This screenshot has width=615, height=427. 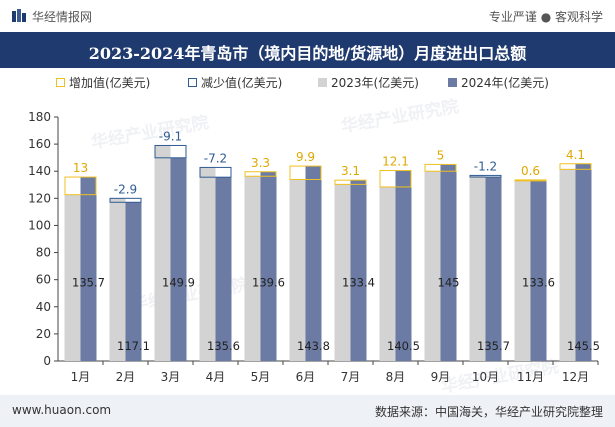 I want to click on data-label-2024: 135.6, so click(x=223, y=346).